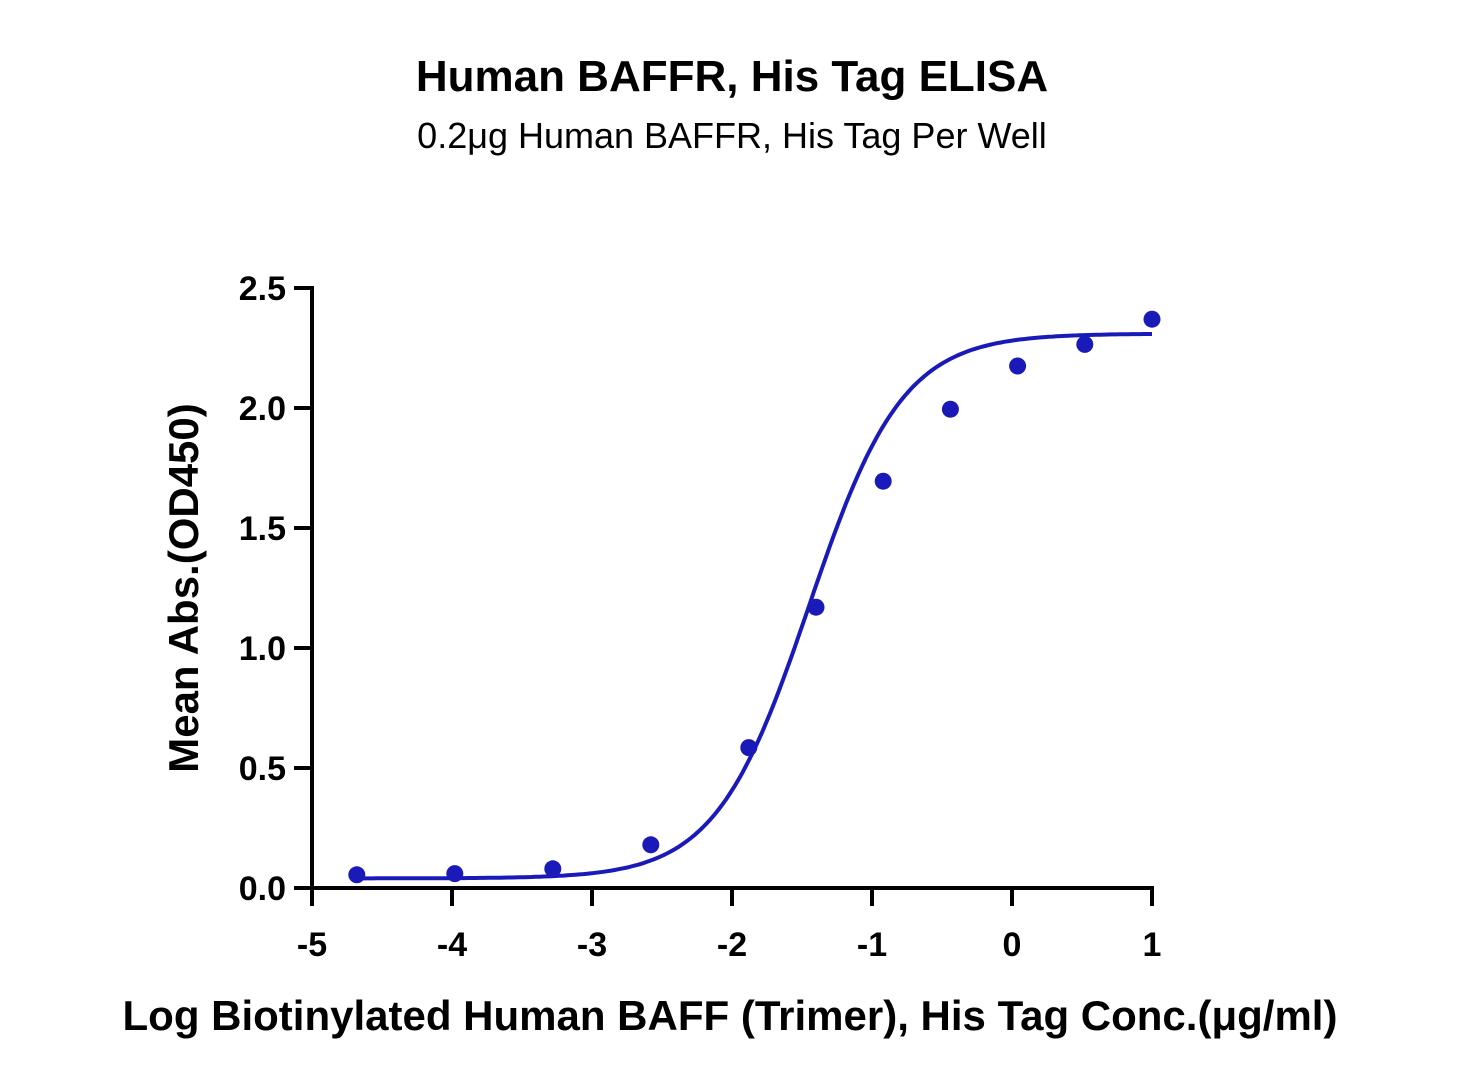 Image resolution: width=1464 pixels, height=1086 pixels. I want to click on x-tick-label: 0, so click(1012, 945).